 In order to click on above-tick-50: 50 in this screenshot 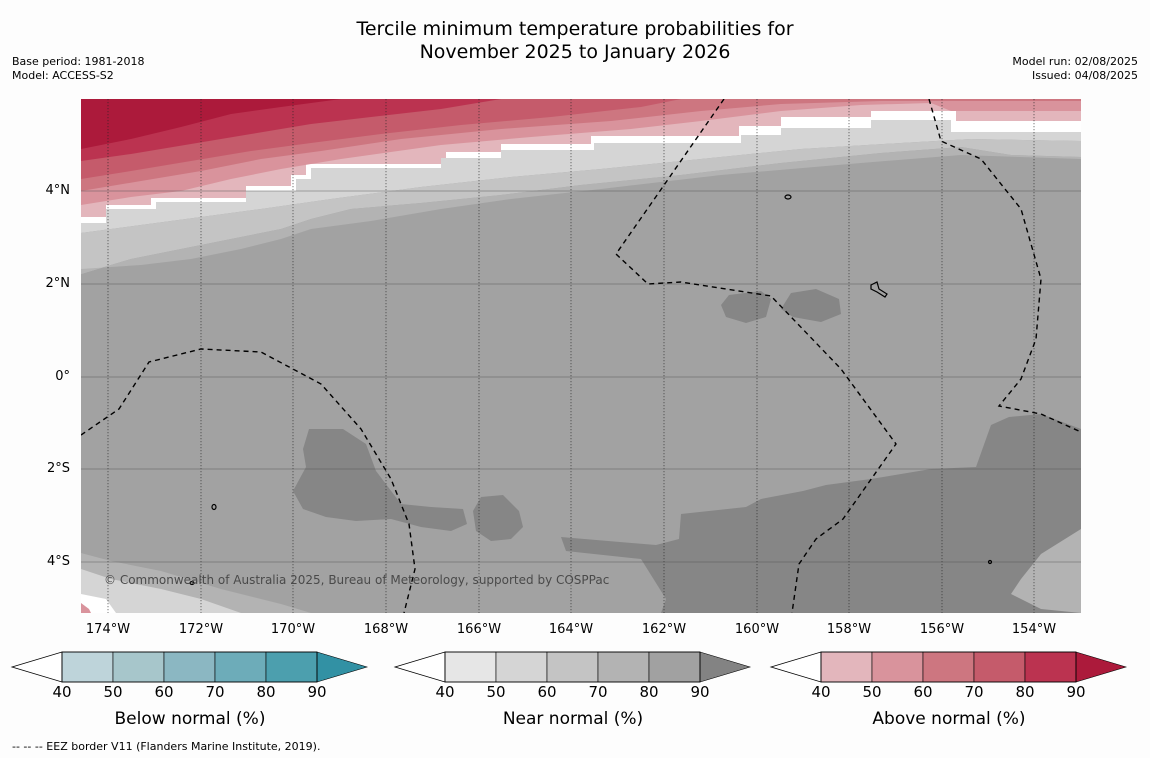, I will do `click(872, 692)`.